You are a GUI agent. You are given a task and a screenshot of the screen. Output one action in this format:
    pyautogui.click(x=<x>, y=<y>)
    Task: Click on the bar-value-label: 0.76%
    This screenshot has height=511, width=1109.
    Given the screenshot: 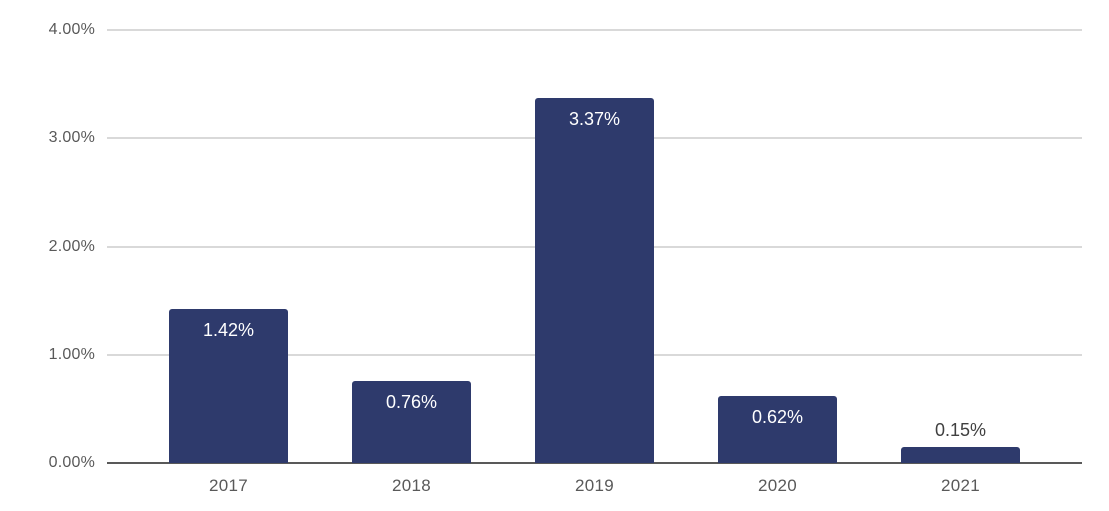 What is the action you would take?
    pyautogui.click(x=411, y=401)
    